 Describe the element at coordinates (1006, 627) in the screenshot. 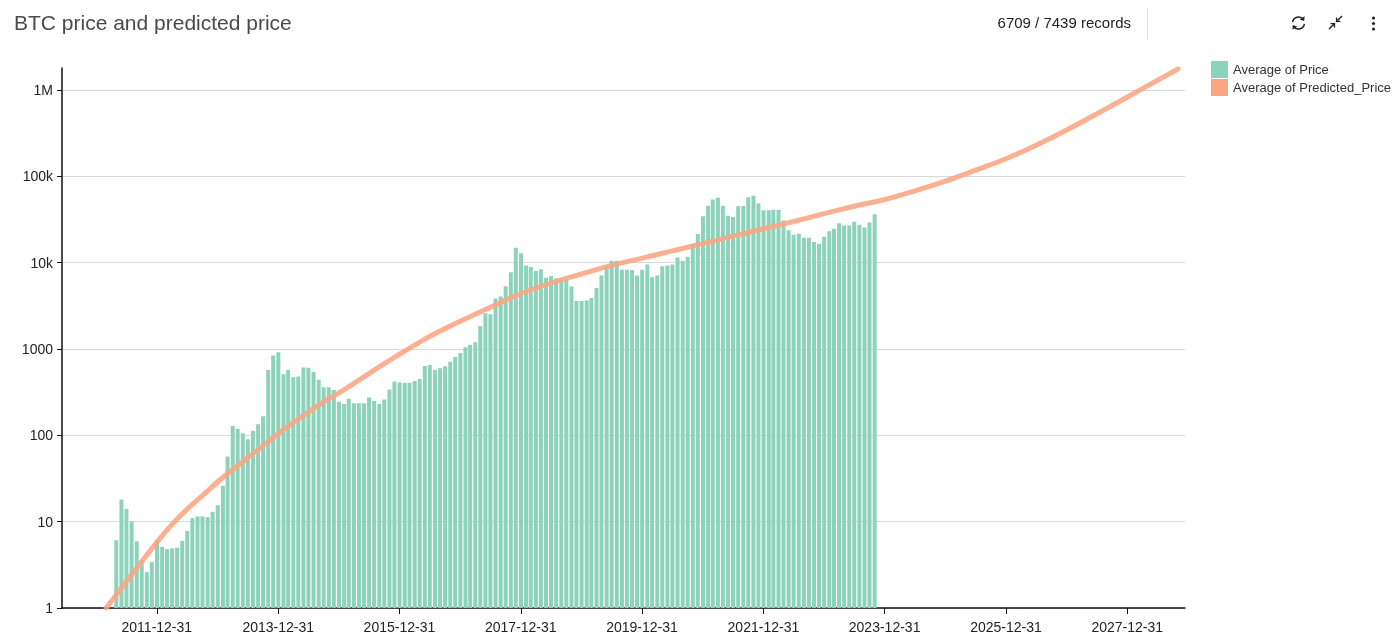

I see `x-tick-label: 2025-12-31` at that location.